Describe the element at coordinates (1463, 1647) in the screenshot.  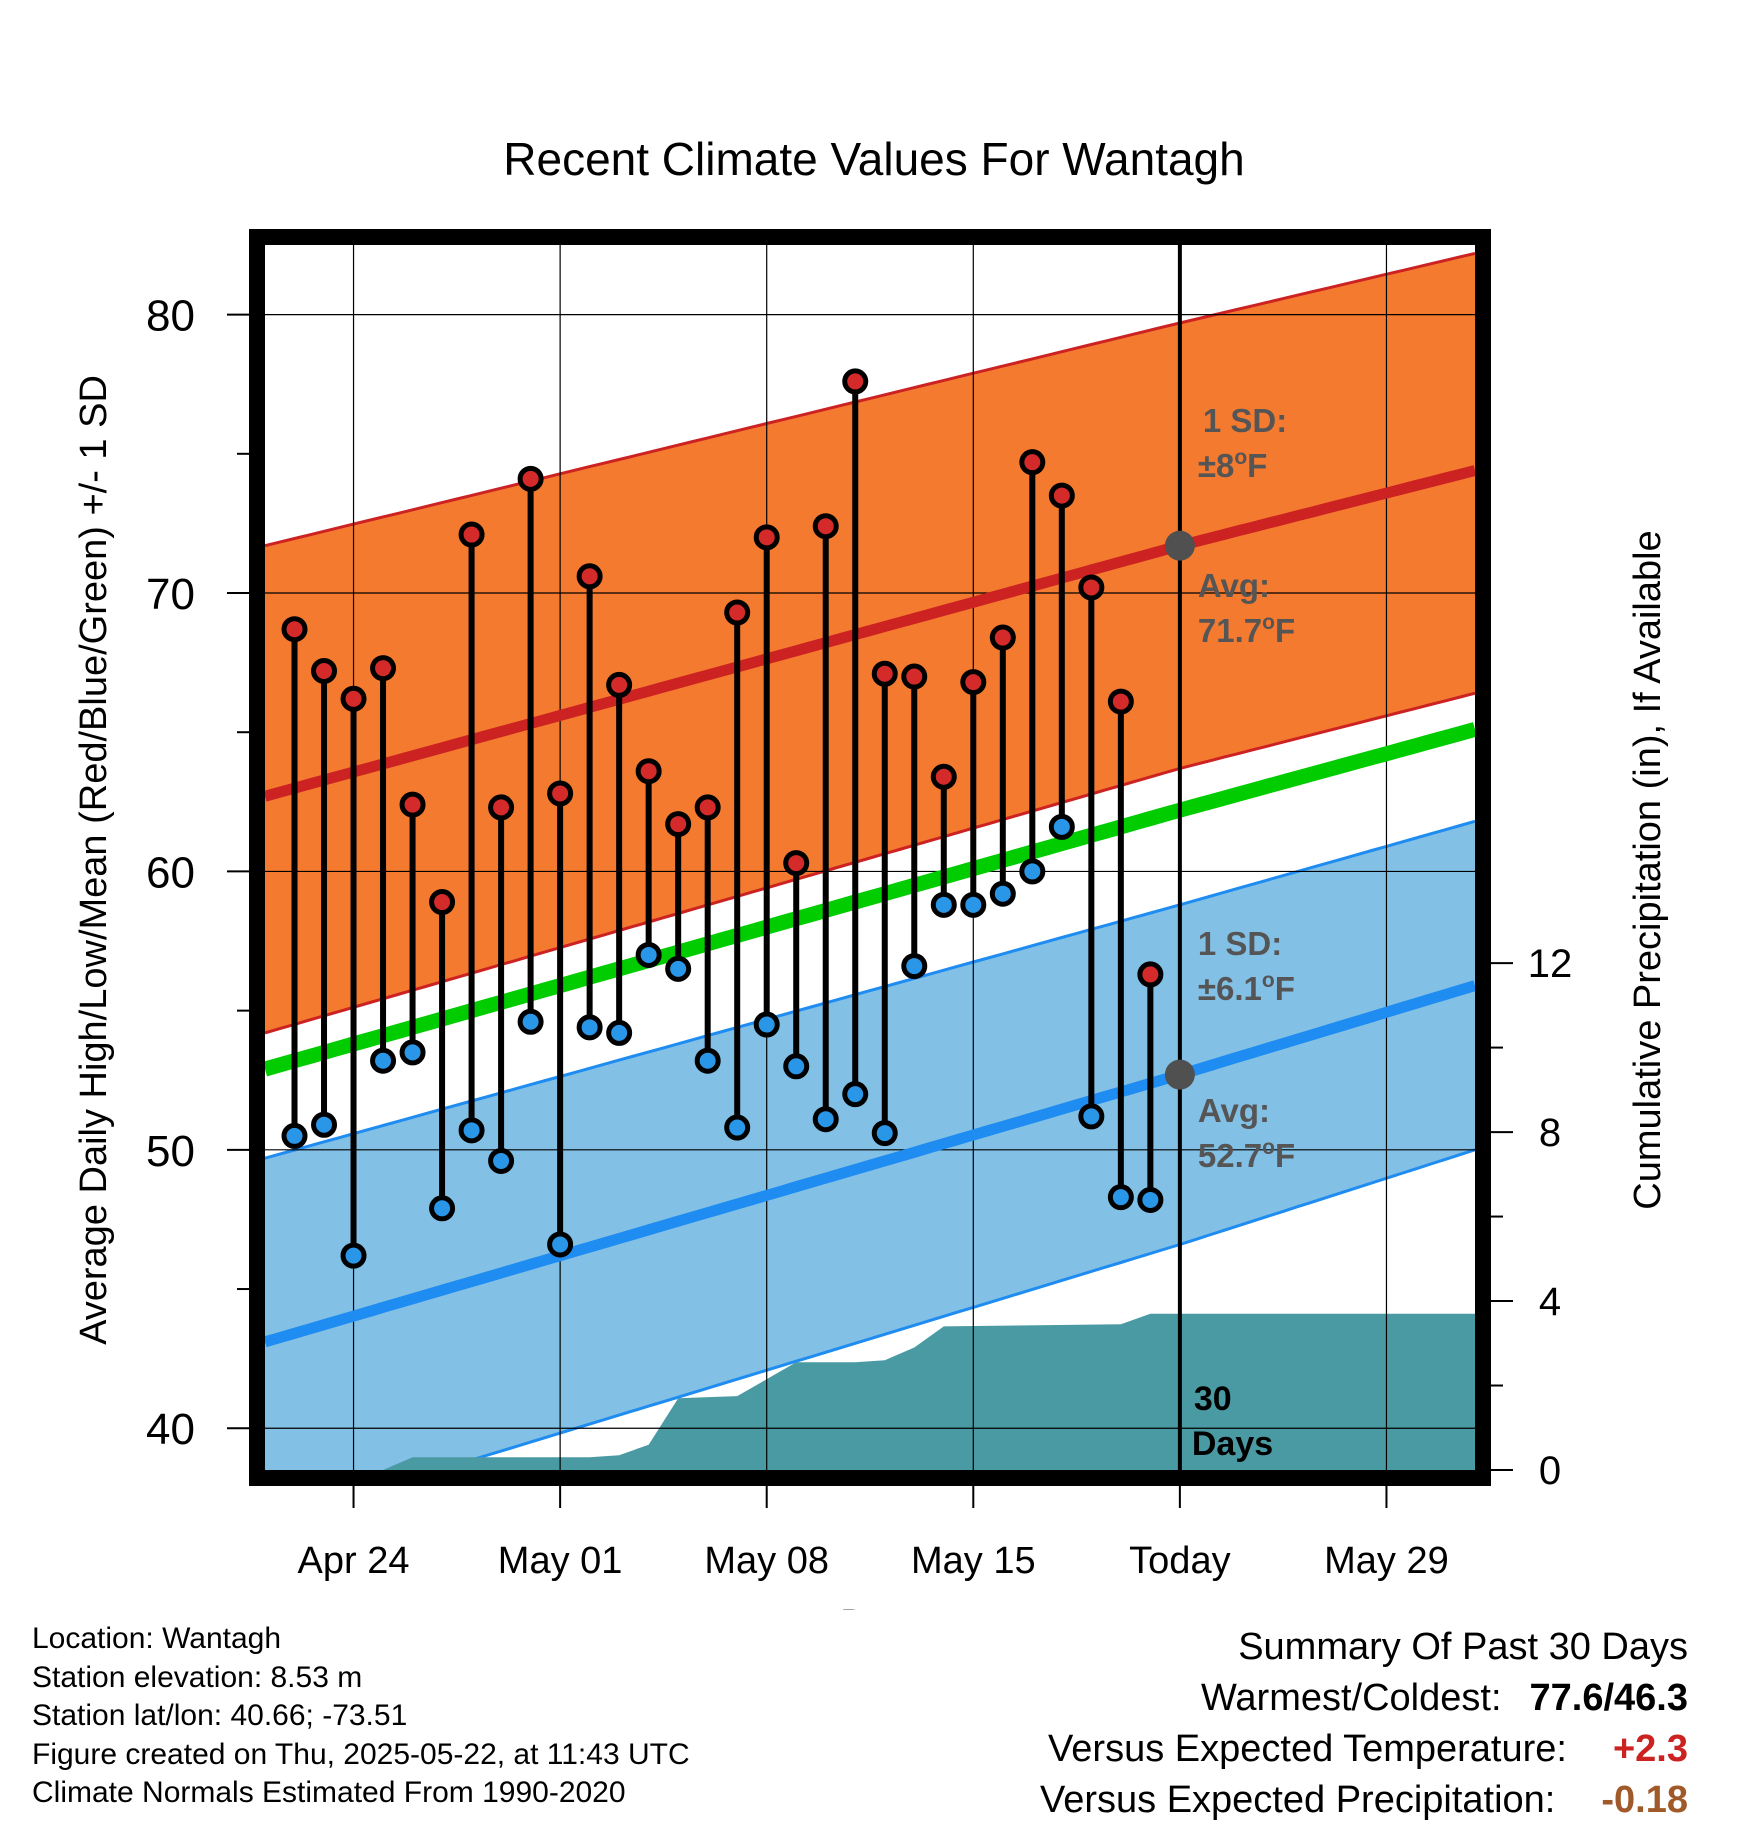
I see `summary-heading: Summary Of Past 30 Days` at that location.